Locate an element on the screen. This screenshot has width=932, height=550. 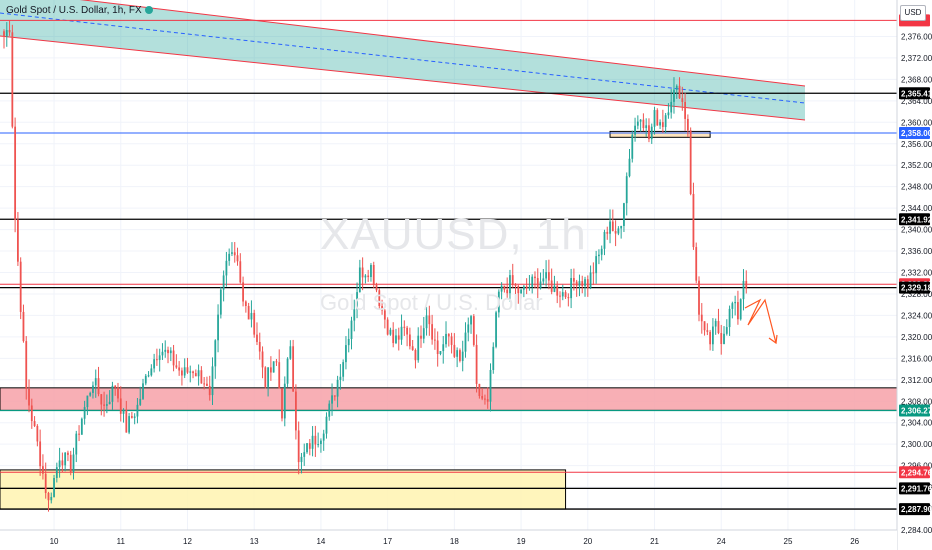
y-tick-label: 2,304.00 is located at coordinates (916, 423).